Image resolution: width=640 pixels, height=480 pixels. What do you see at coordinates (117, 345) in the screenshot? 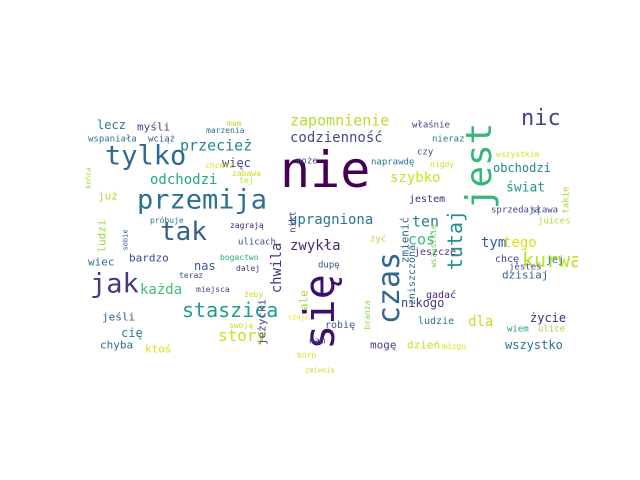
I see `word: chyba` at bounding box center [117, 345].